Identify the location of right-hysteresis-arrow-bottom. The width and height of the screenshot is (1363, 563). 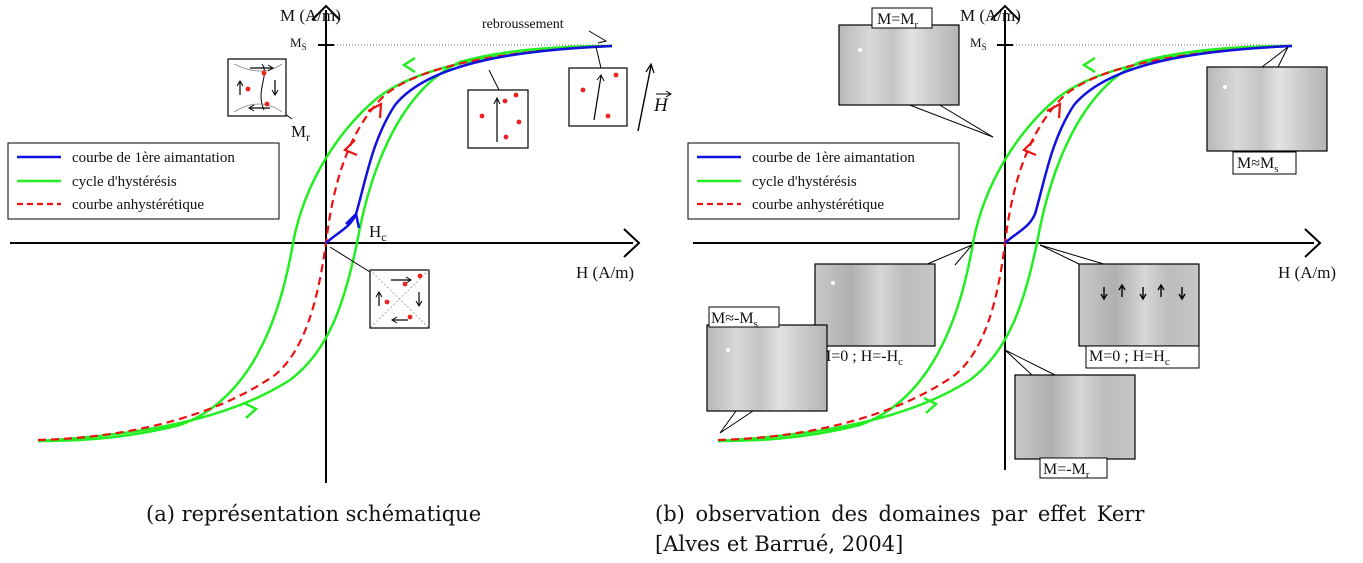
(931, 405).